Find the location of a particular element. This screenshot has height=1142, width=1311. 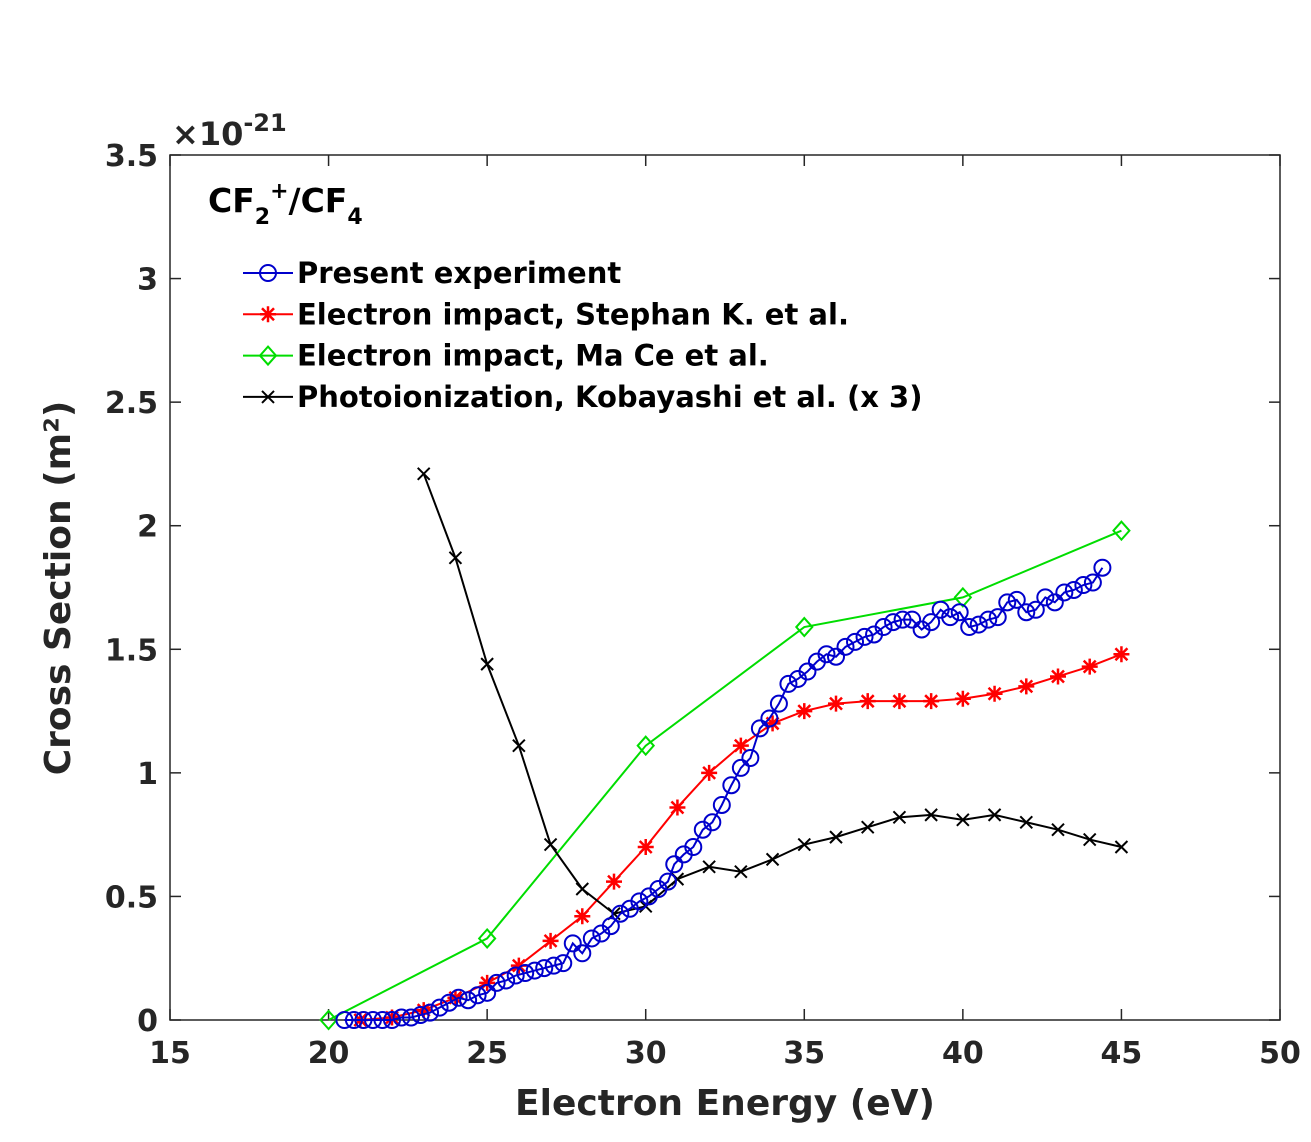

y-tick-label: 1 is located at coordinates (147, 774).